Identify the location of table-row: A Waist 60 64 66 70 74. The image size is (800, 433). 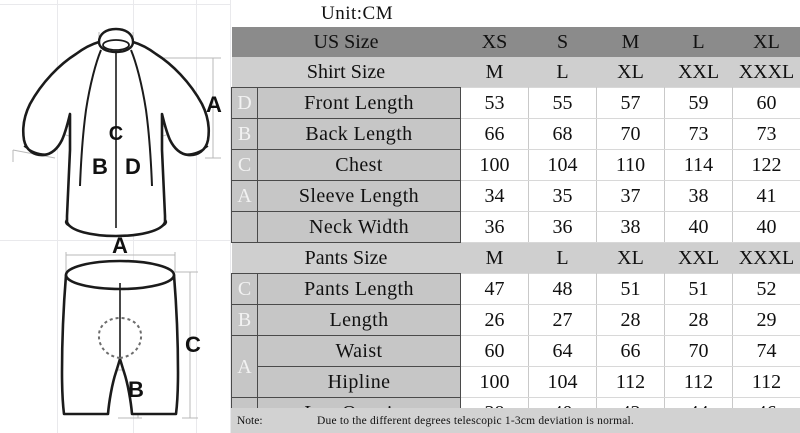
(515, 366).